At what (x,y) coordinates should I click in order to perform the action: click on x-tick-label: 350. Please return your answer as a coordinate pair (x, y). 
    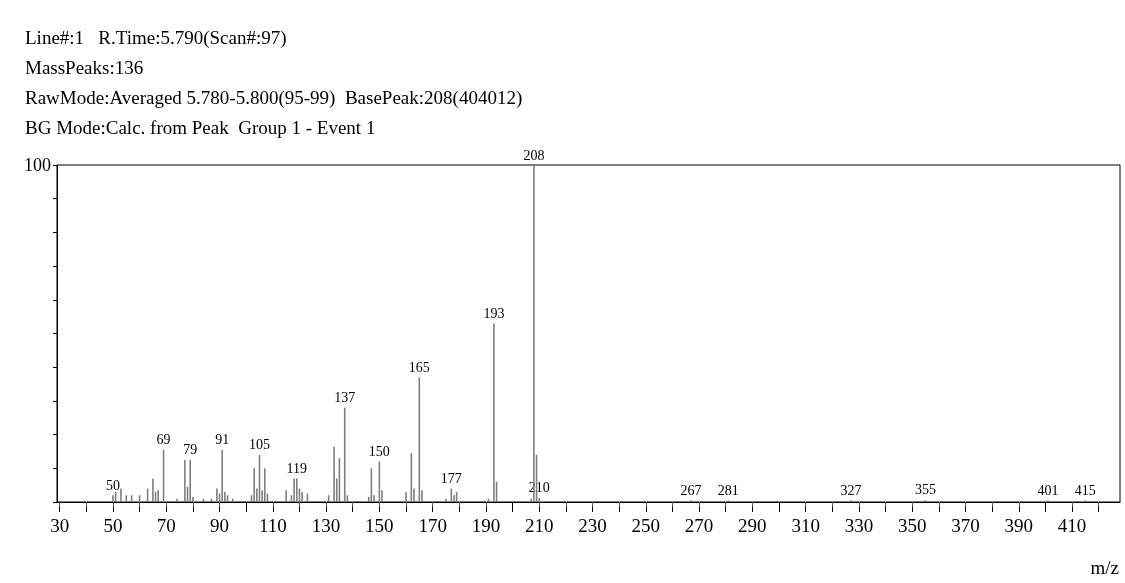
    Looking at the image, I should click on (912, 525).